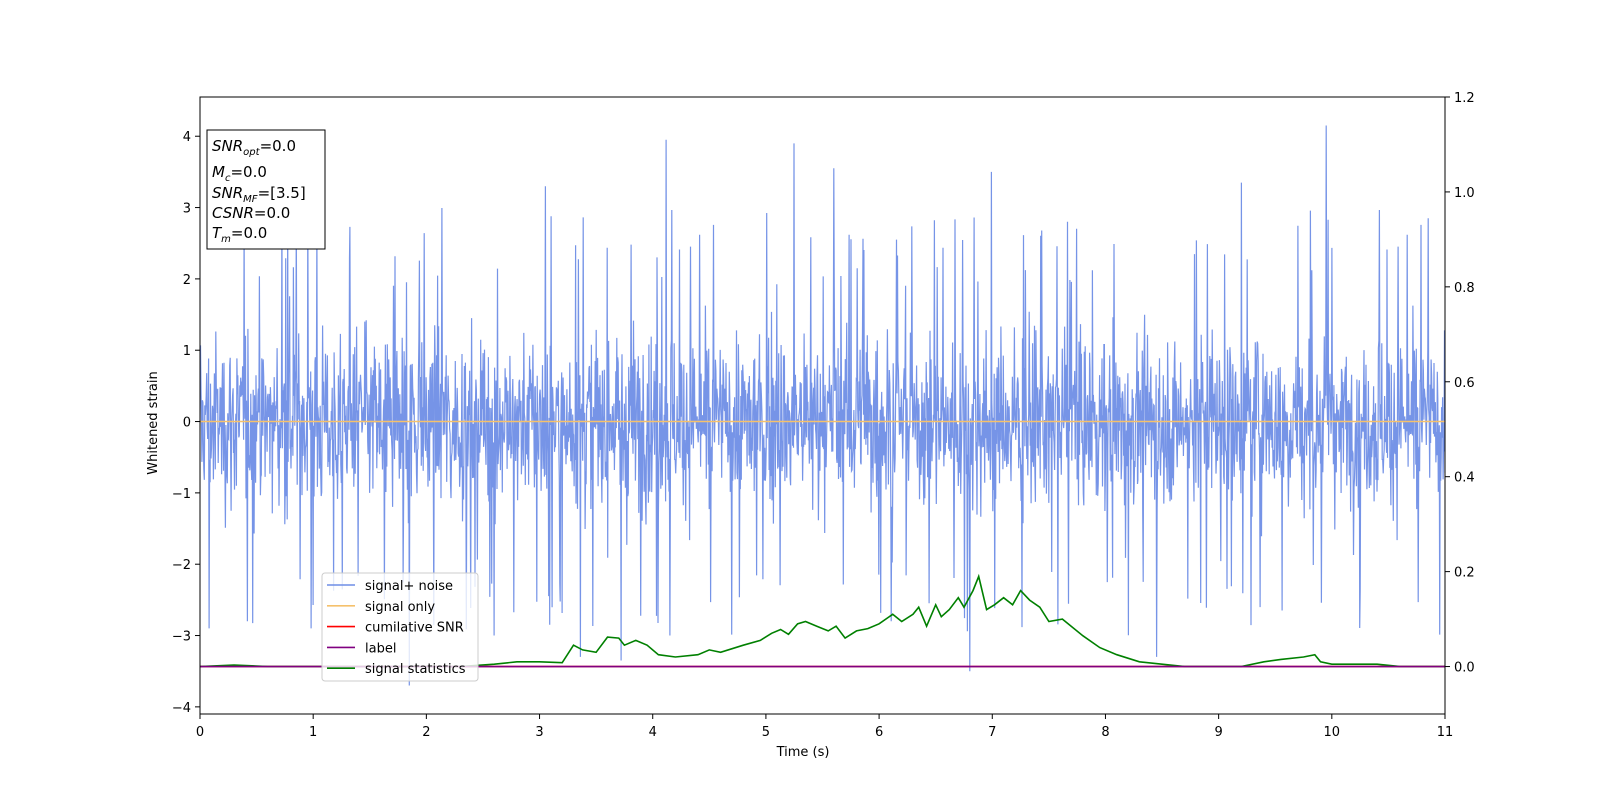 The image size is (1600, 804). What do you see at coordinates (1464, 668) in the screenshot?
I see `y2-tick-label: 0.0` at bounding box center [1464, 668].